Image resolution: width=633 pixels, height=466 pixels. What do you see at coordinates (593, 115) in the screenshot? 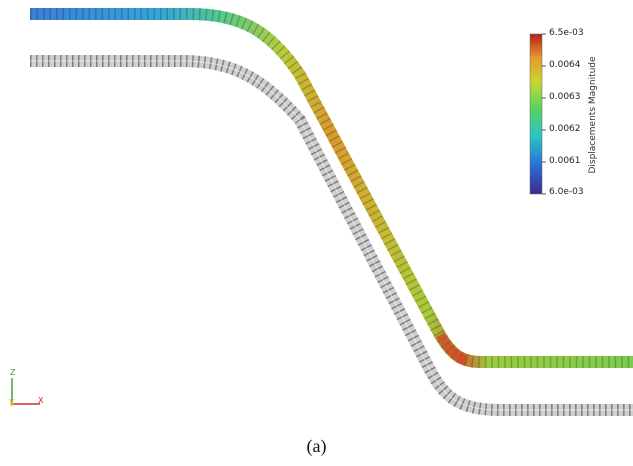
I see `colorbar-title: Displacements Magnitude` at bounding box center [593, 115].